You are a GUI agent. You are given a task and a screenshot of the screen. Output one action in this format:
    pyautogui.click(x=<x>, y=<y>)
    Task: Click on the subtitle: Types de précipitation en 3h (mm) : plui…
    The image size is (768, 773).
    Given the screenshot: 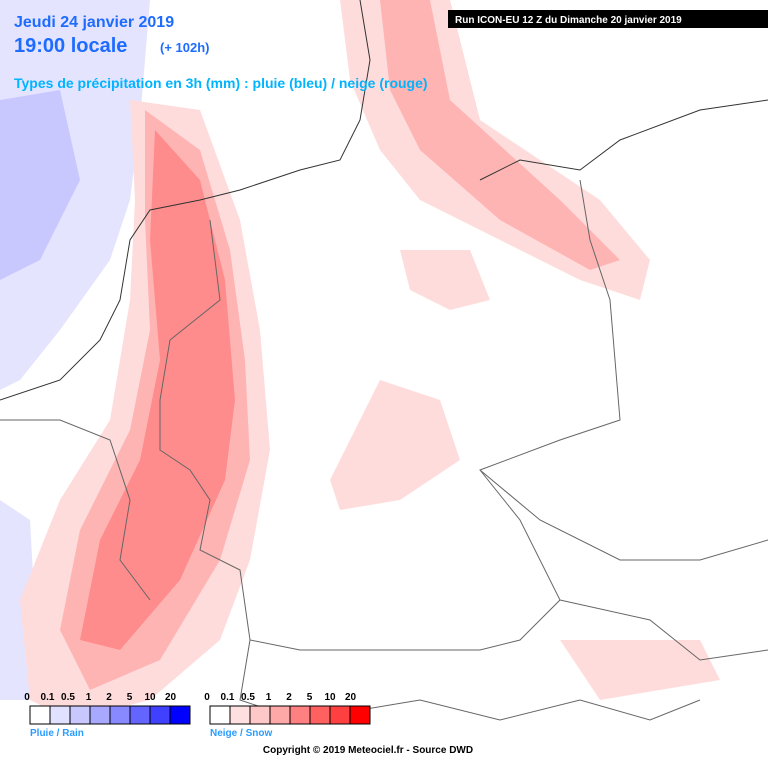 What is the action you would take?
    pyautogui.click(x=221, y=83)
    